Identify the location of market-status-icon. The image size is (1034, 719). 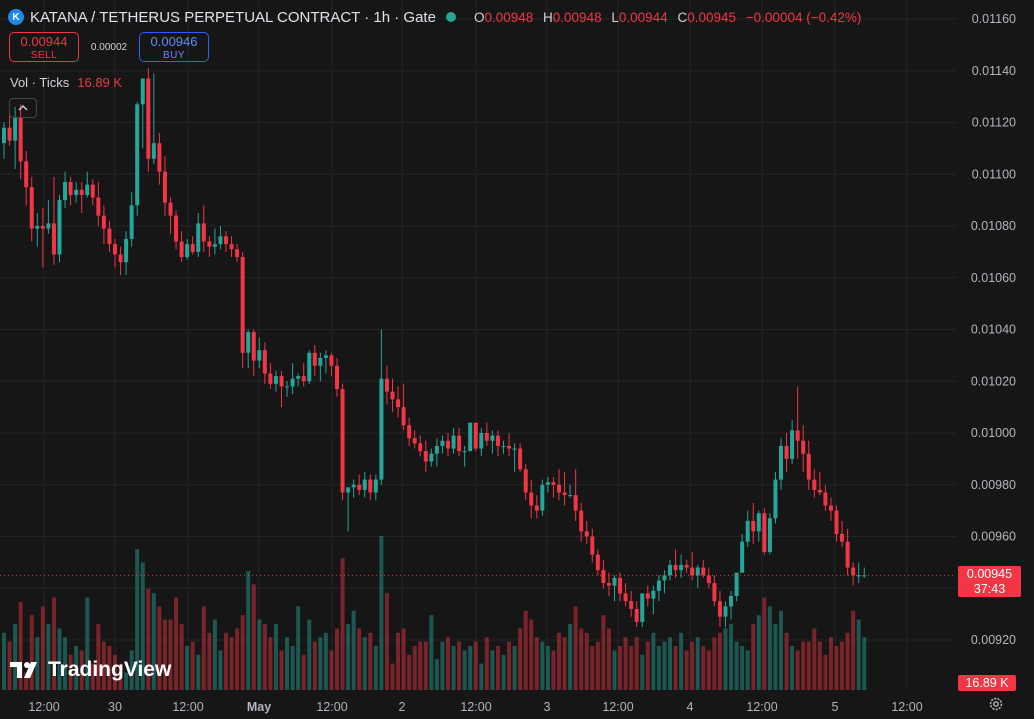
(450, 17).